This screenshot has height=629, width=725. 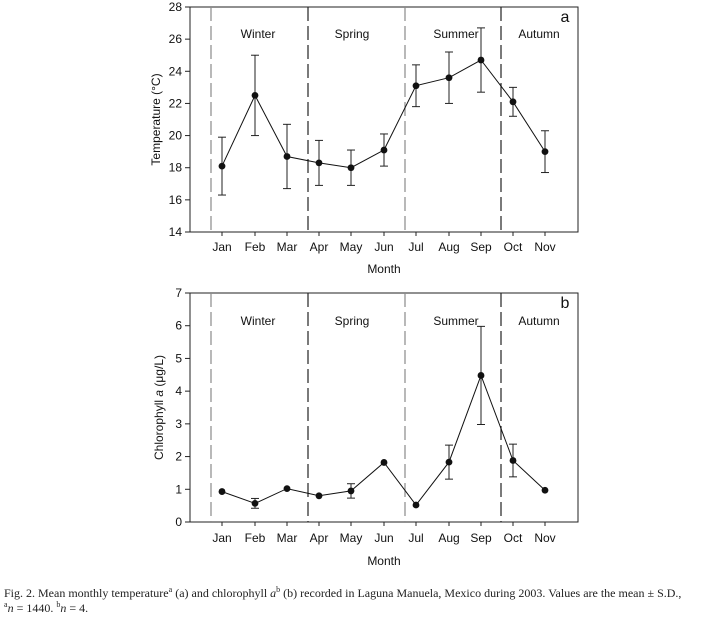 I want to click on caption-italic: a, so click(x=273, y=593).